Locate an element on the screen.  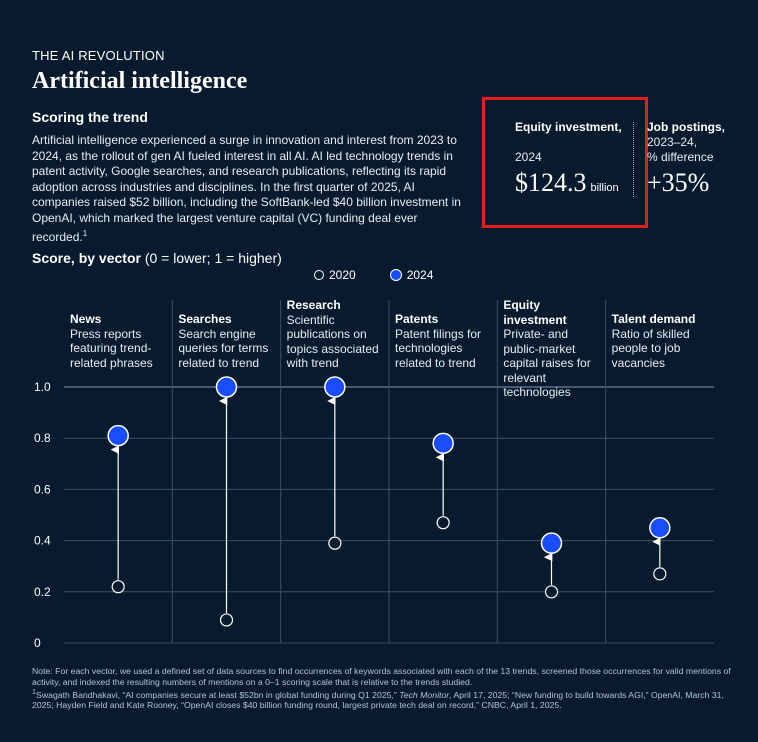
y-tick-label-0.2: 0.2 is located at coordinates (42, 592).